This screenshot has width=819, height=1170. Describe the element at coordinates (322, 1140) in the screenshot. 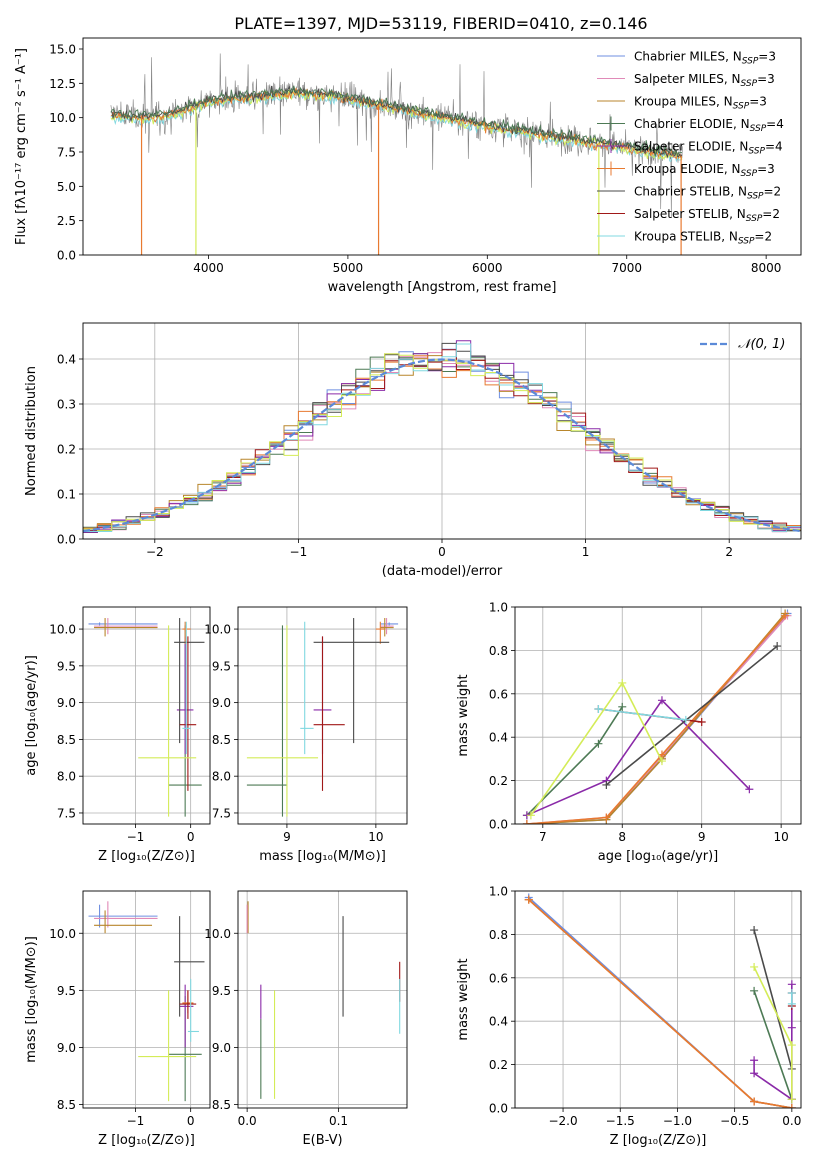

I see `x-axis-label: E(B-V)` at that location.